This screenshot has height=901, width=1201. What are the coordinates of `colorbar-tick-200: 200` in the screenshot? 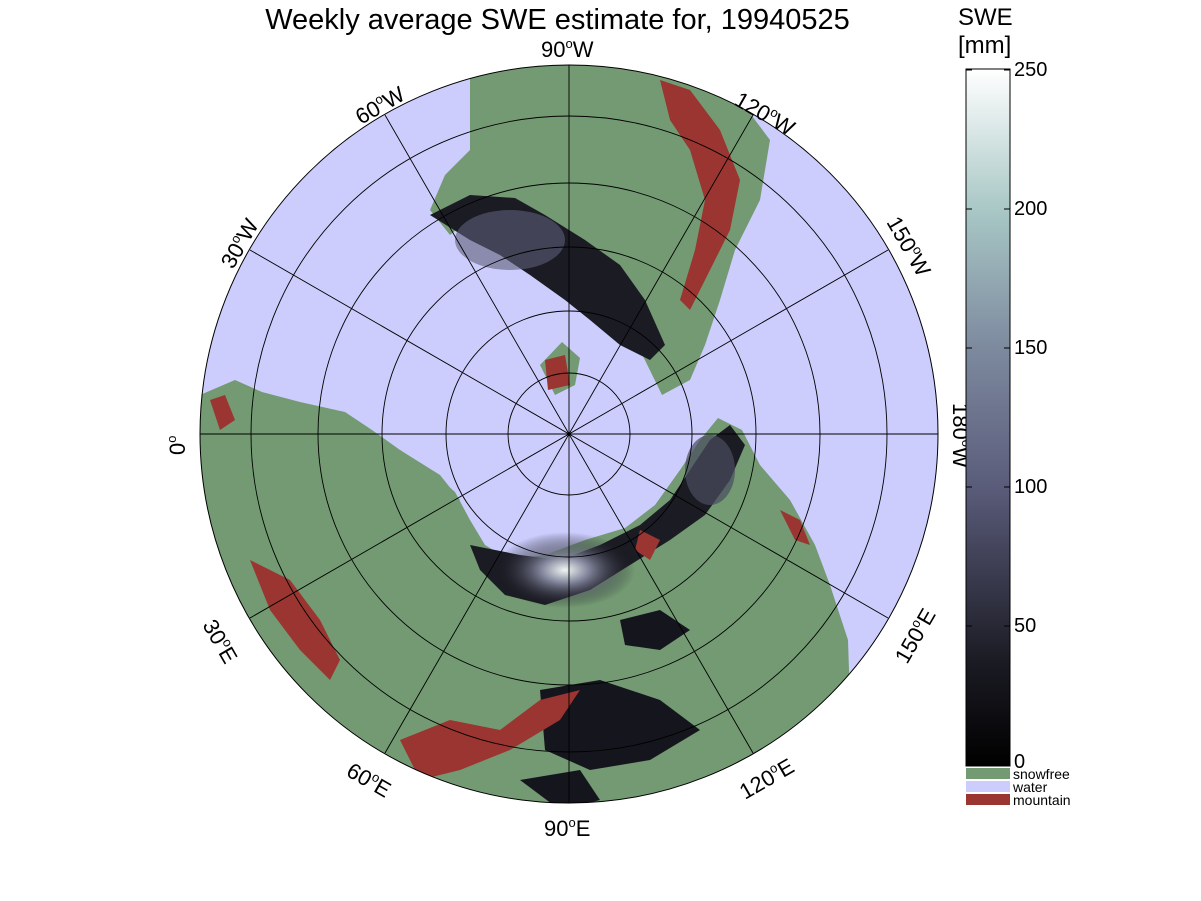 It's located at (1031, 209).